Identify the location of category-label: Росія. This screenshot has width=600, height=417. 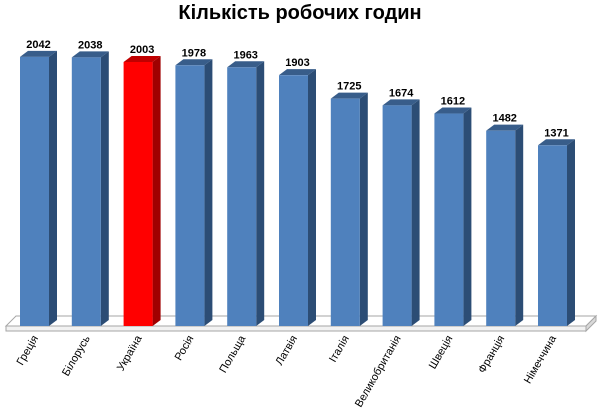
(185, 347).